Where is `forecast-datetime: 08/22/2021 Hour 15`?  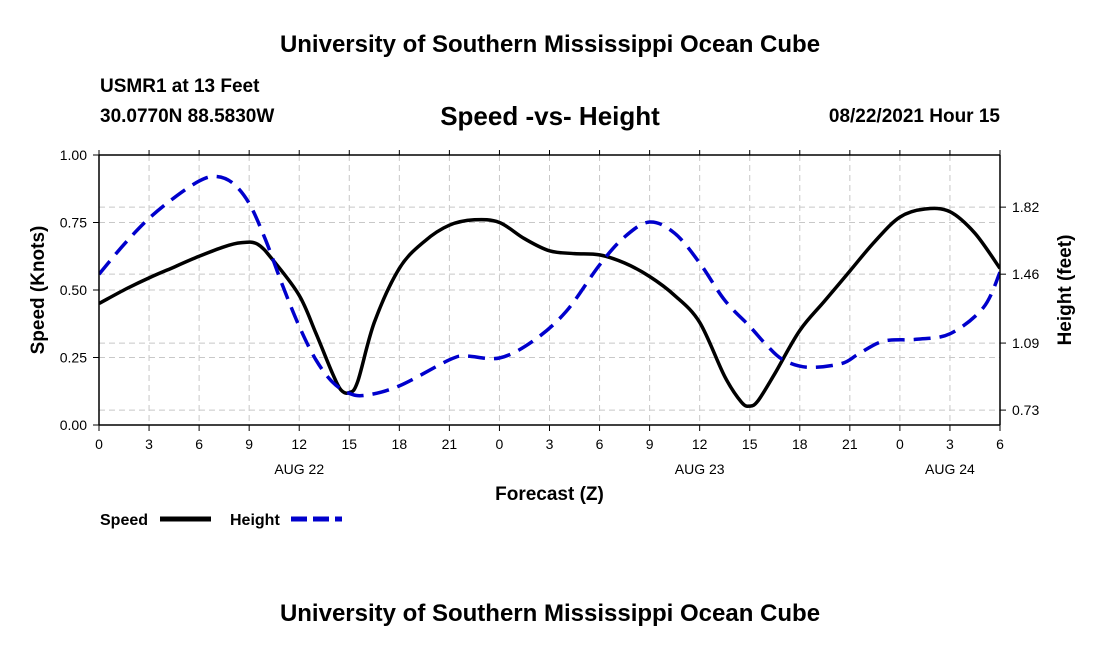 forecast-datetime: 08/22/2021 Hour 15 is located at coordinates (914, 116).